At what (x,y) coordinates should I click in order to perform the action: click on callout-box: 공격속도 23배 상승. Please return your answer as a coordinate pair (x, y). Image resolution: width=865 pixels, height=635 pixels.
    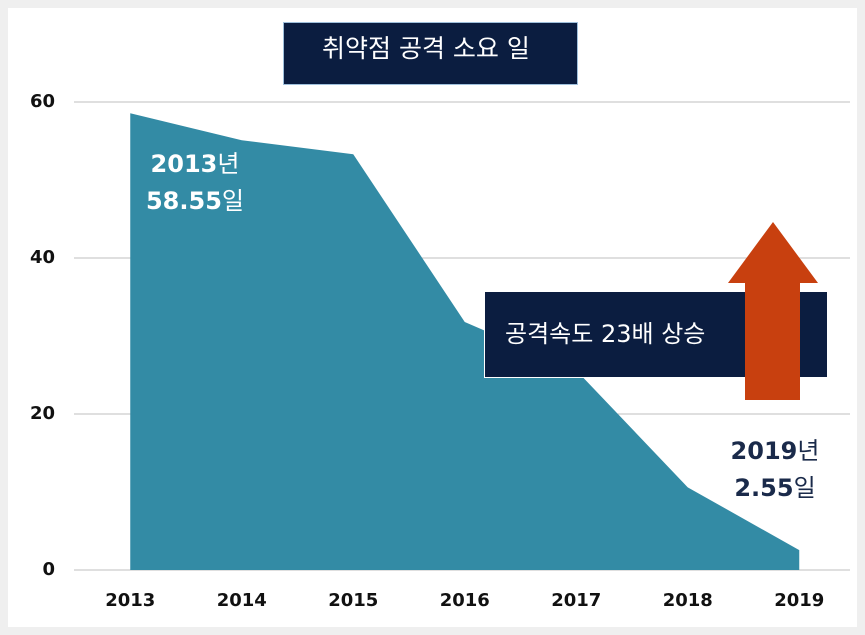
    Looking at the image, I should click on (656, 334).